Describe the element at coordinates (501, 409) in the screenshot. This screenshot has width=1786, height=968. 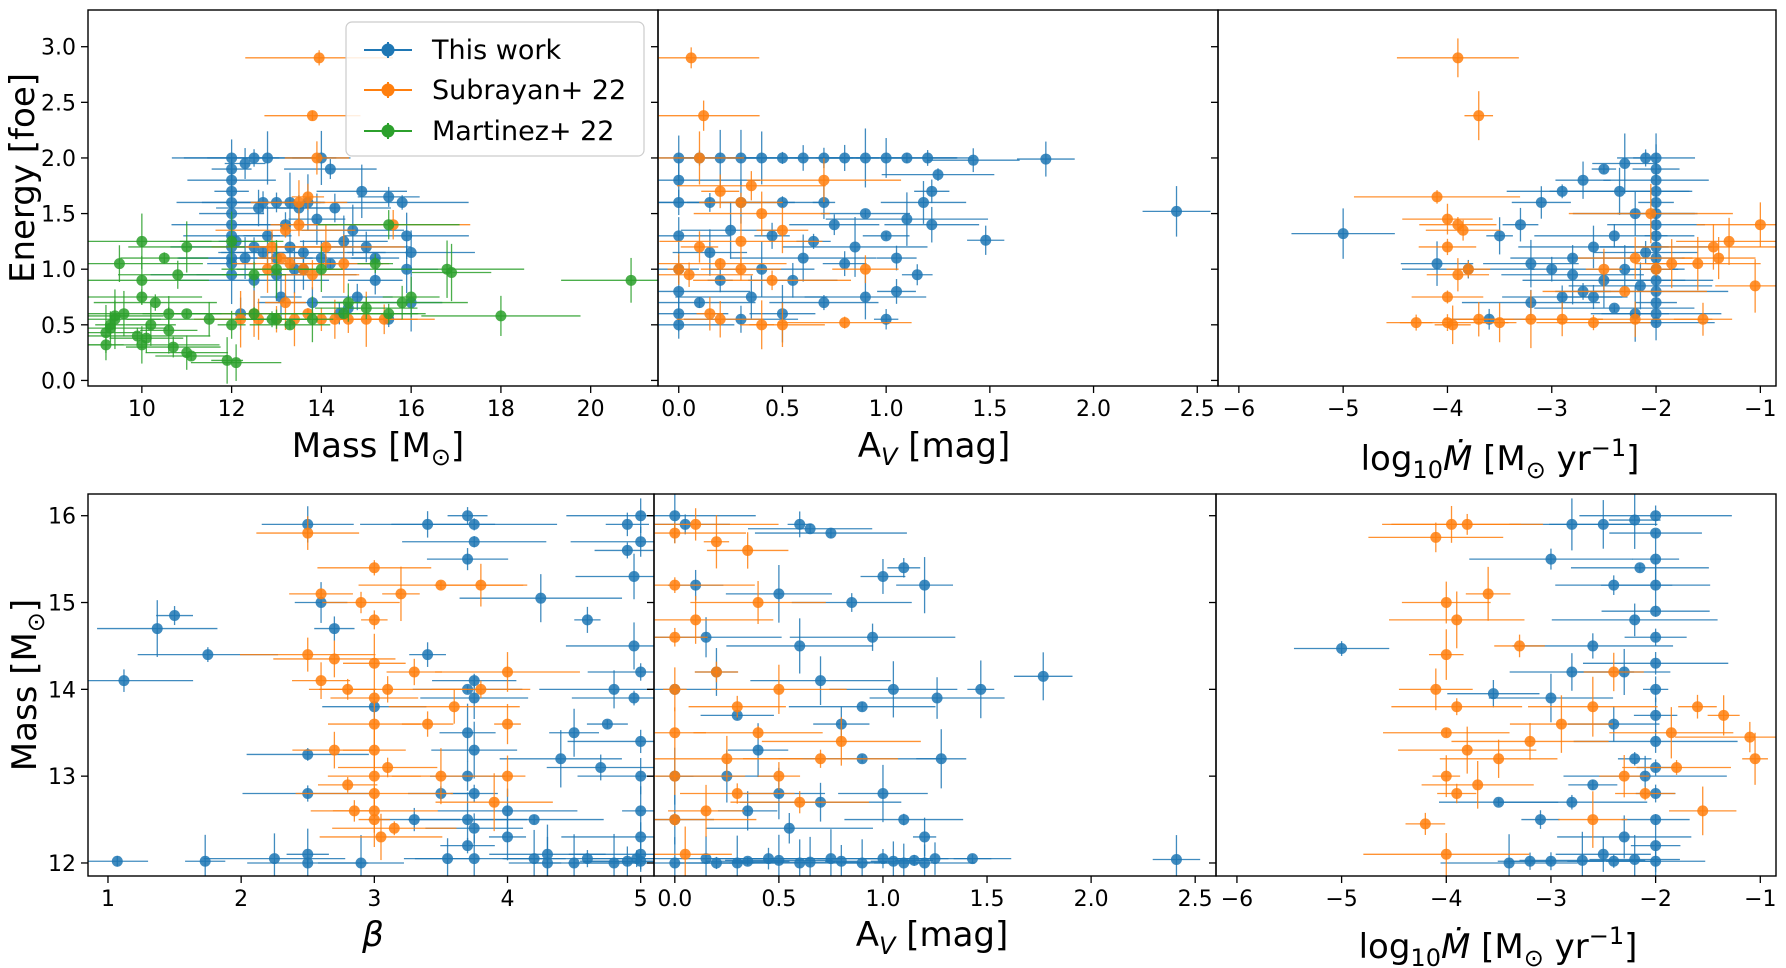
I see `x-tick-label: 18` at that location.